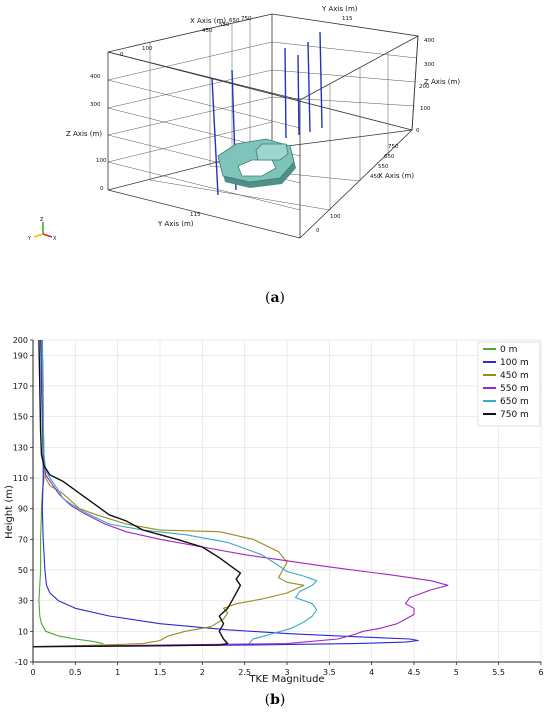  What do you see at coordinates (23, 631) in the screenshot?
I see `y-tick-label: 10` at bounding box center [23, 631].